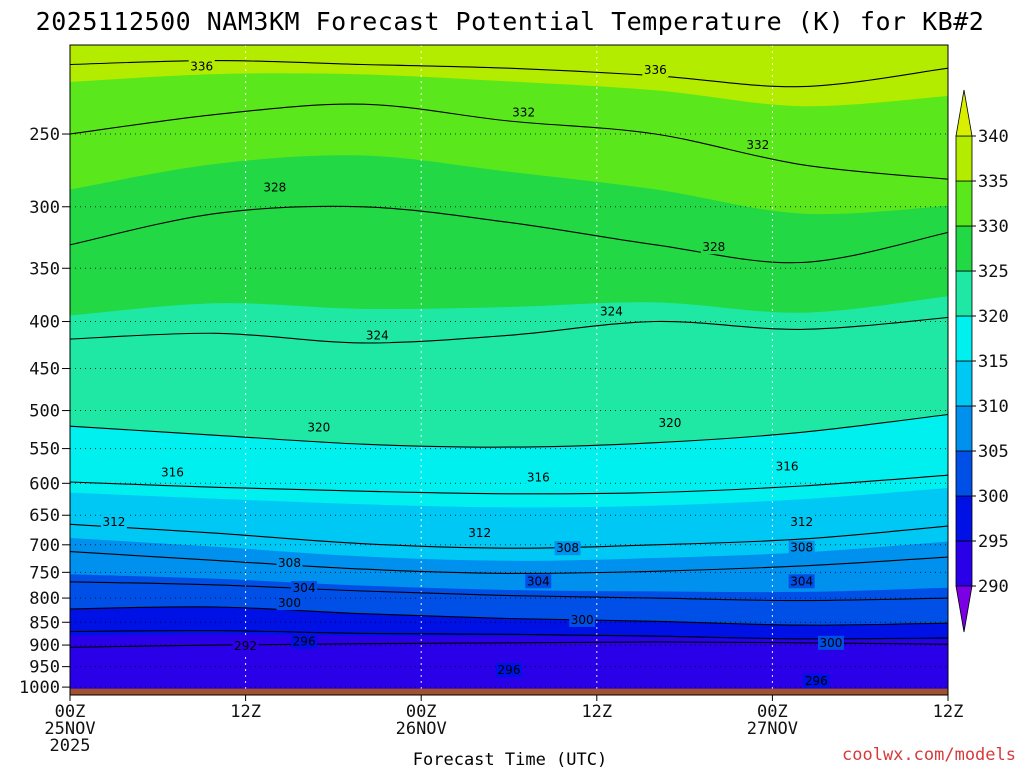 The image size is (1024, 768). Describe the element at coordinates (772, 729) in the screenshot. I see `x-tick-label: 27NOV` at that location.